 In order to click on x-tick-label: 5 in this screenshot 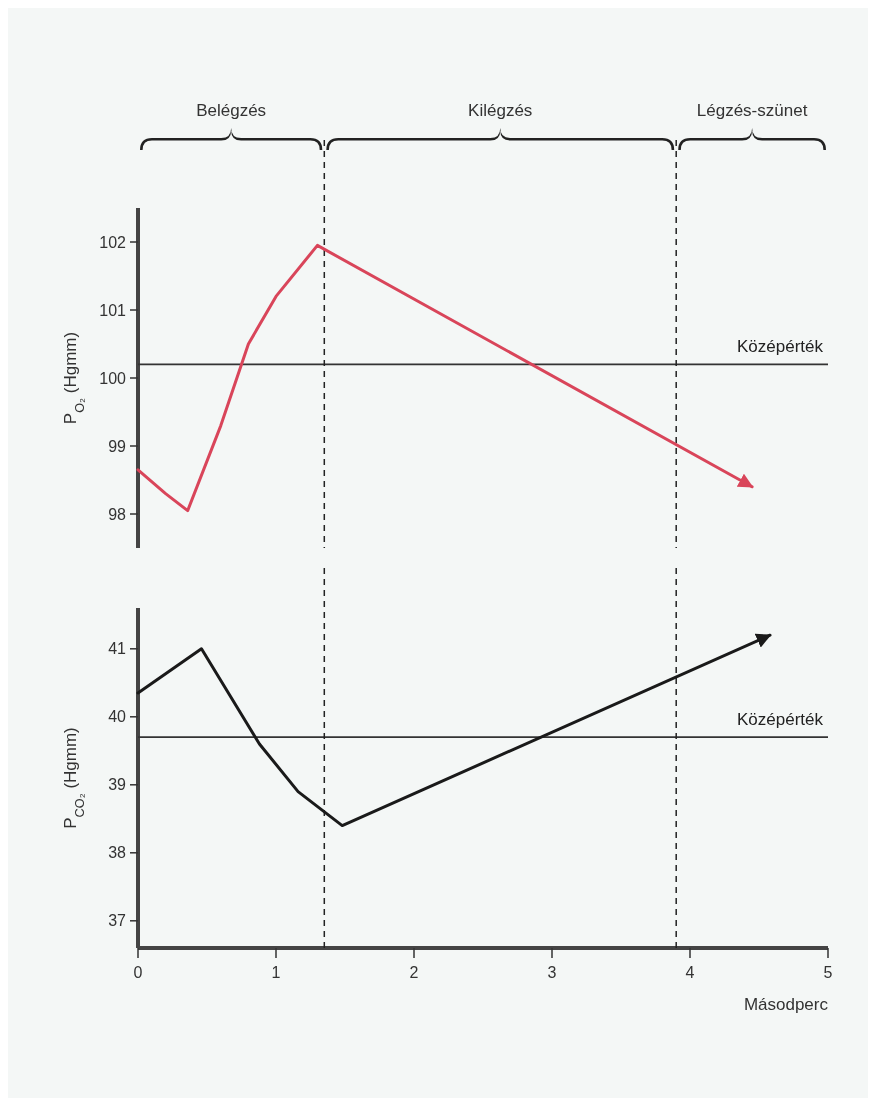, I will do `click(828, 972)`.